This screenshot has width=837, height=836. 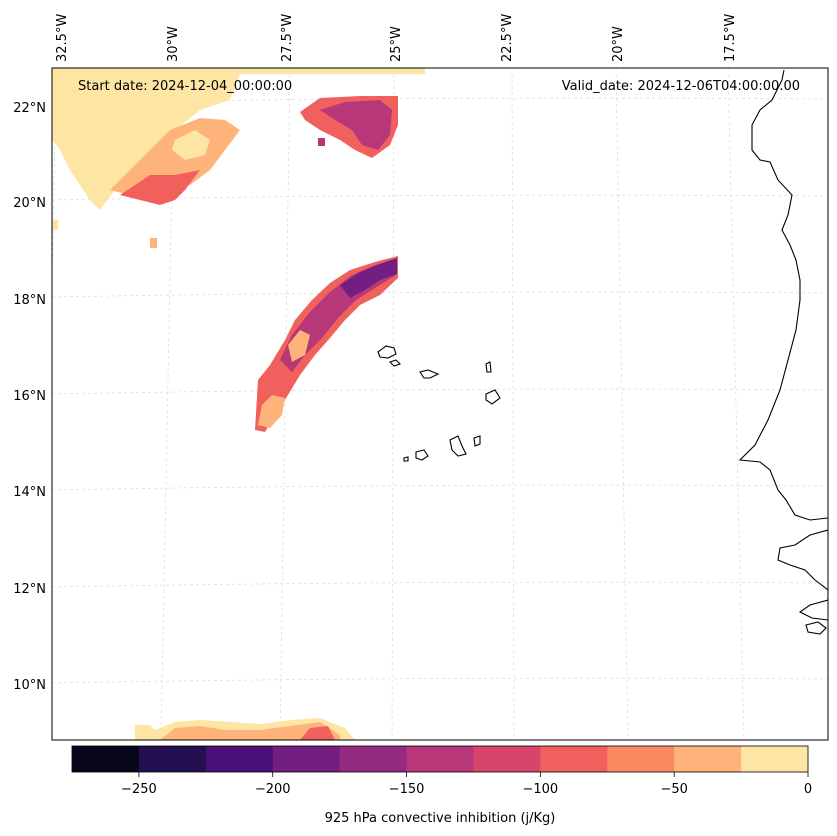 I want to click on island-sal, so click(x=488, y=367).